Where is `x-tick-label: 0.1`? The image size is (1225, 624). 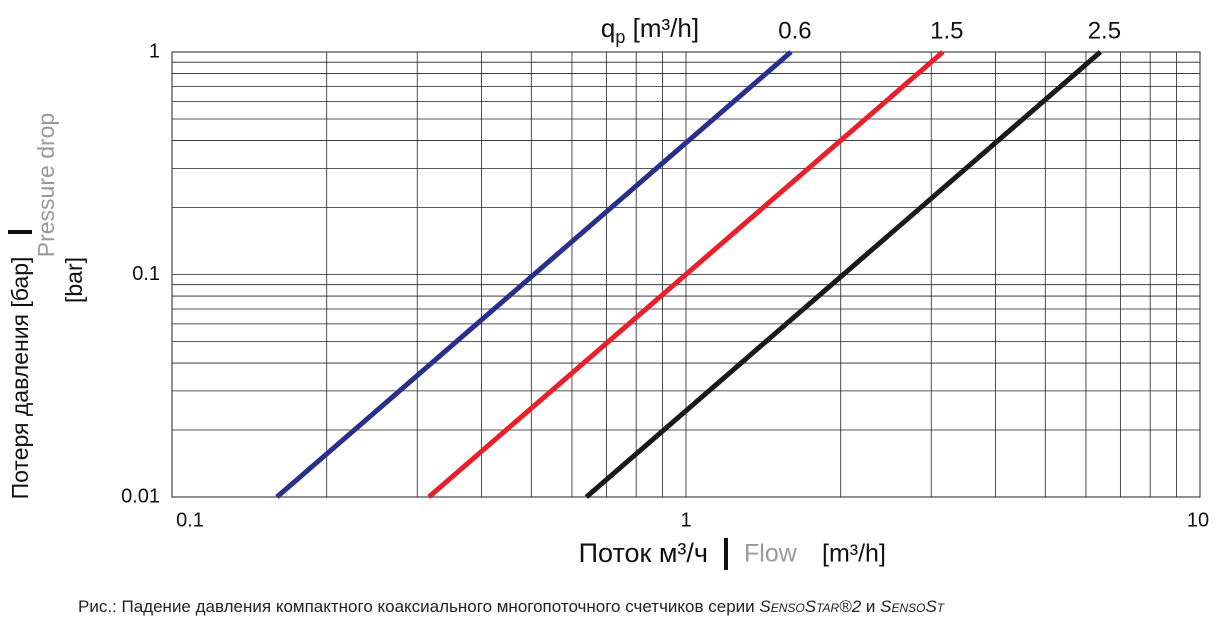
x-tick-label: 0.1 is located at coordinates (190, 520).